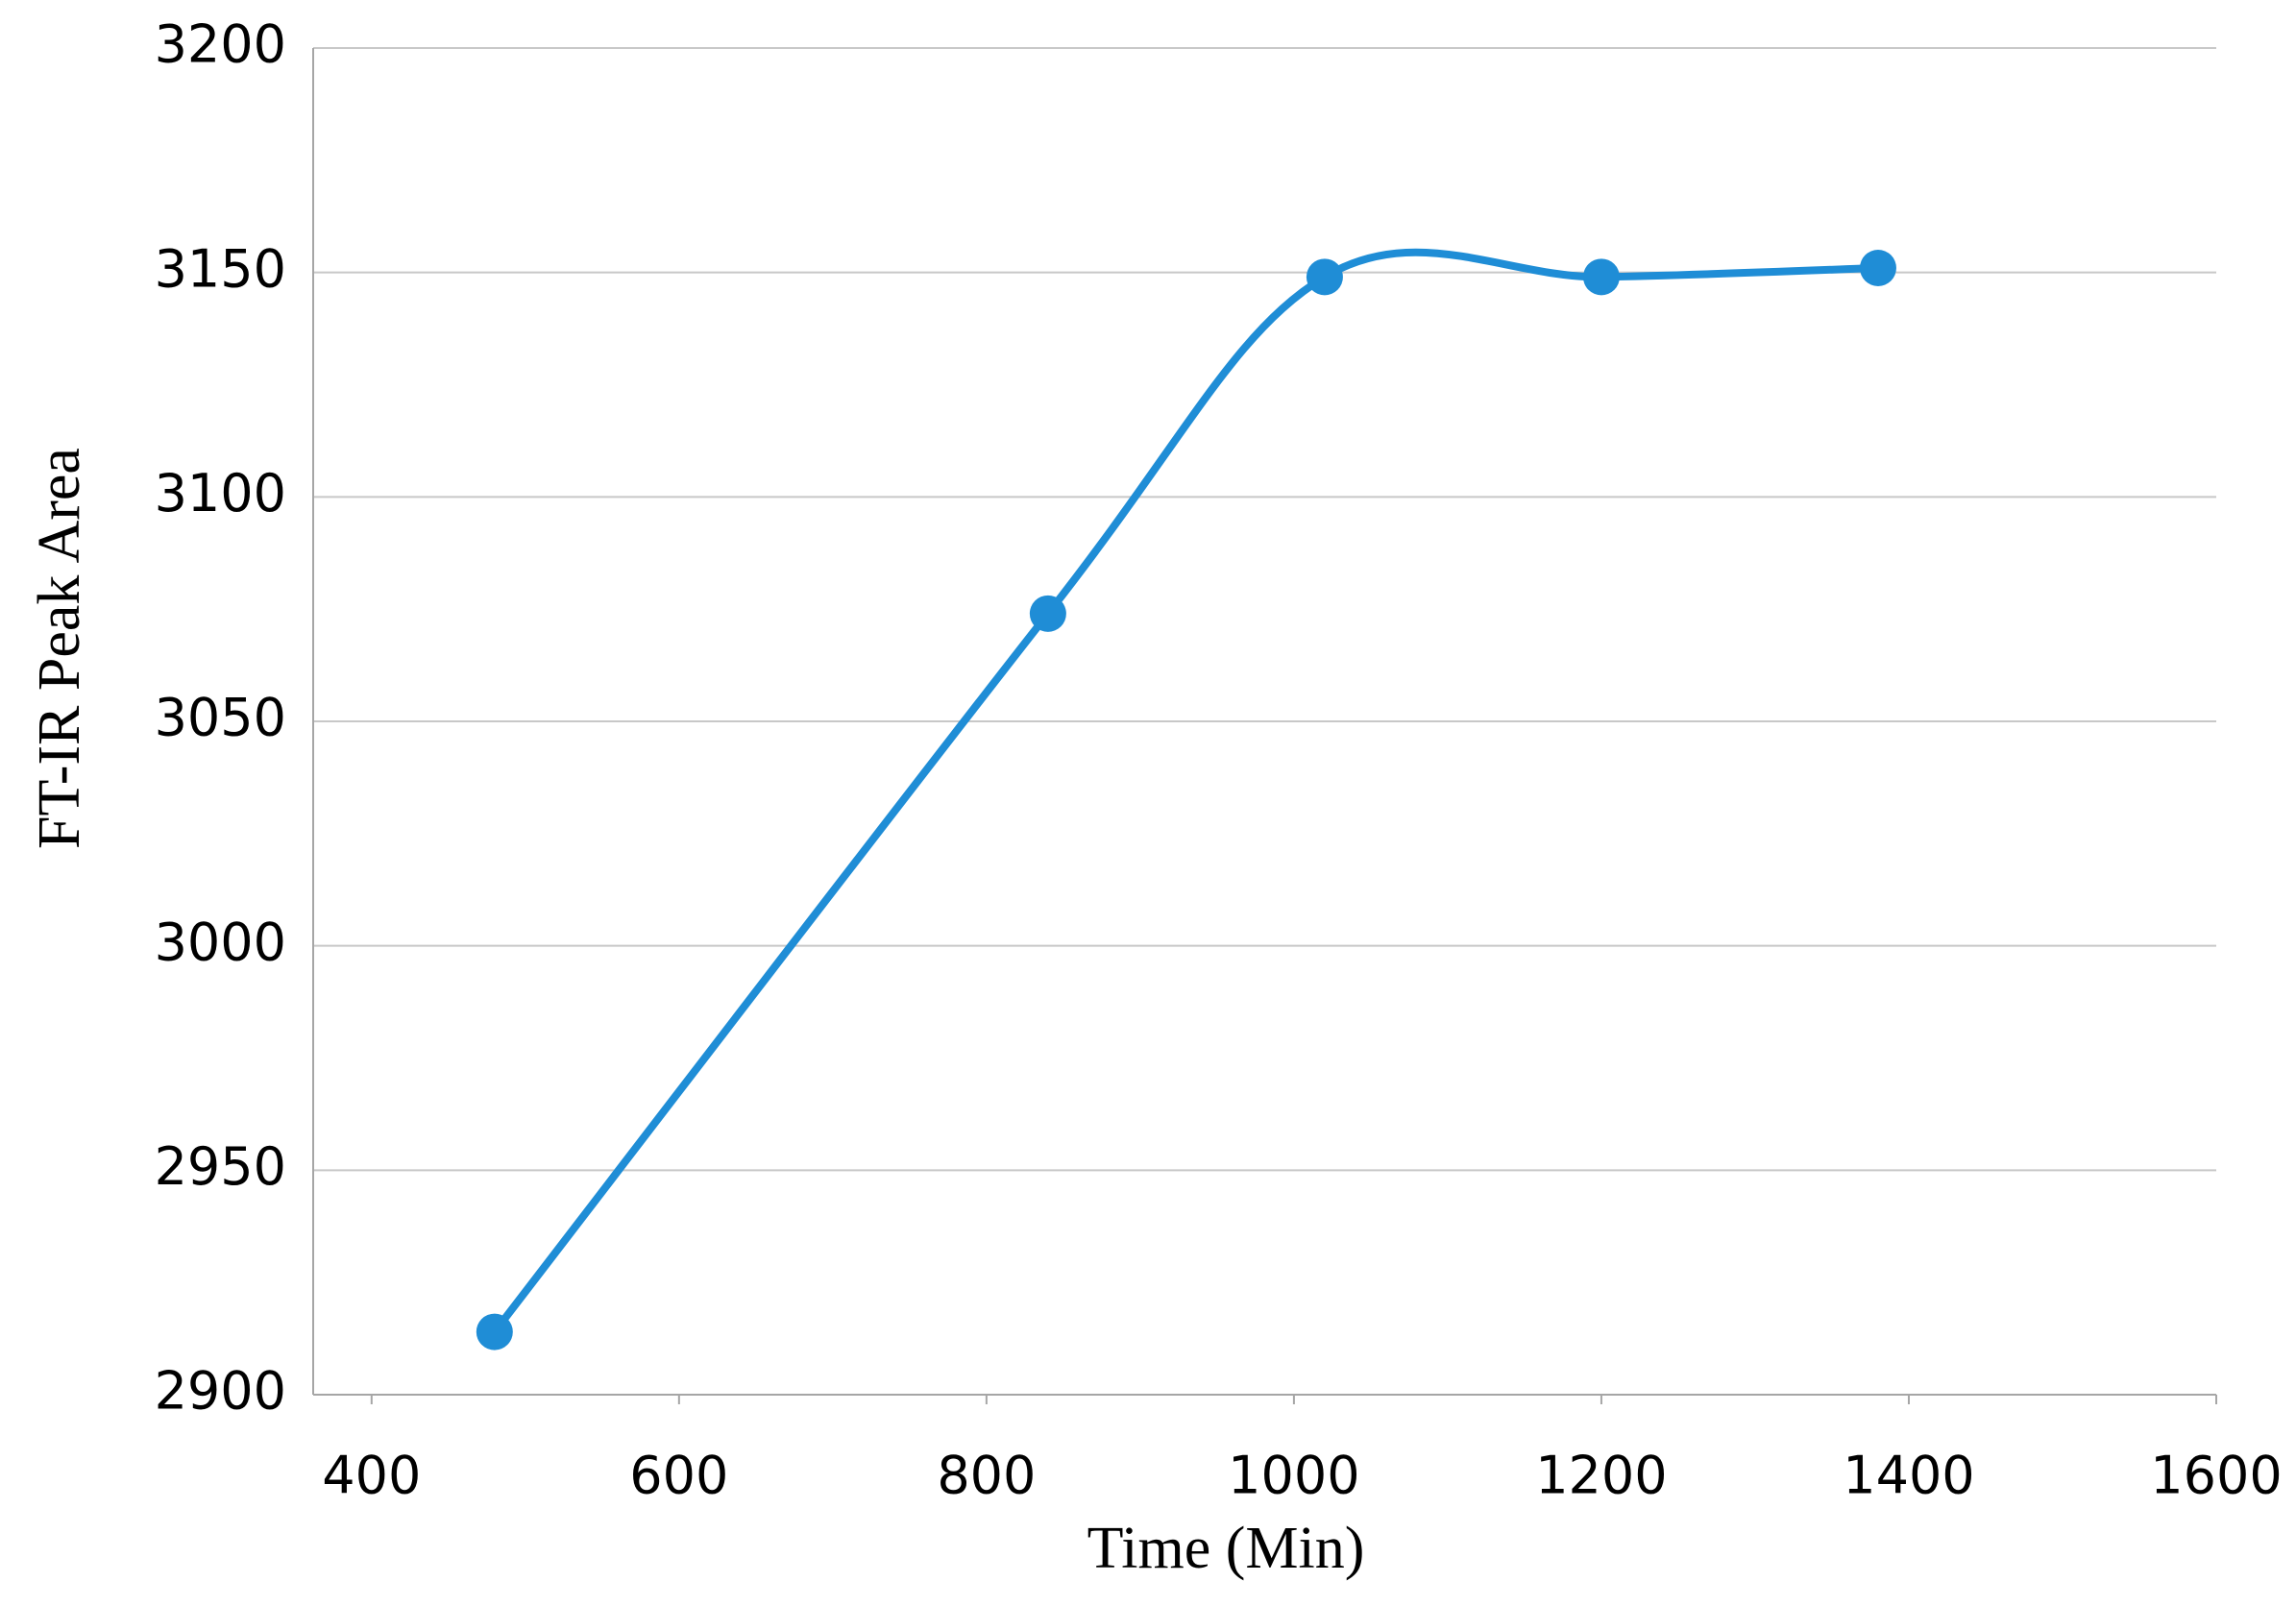 The height and width of the screenshot is (1606, 2296). What do you see at coordinates (220, 493) in the screenshot?
I see `y-tick-label: 3100` at bounding box center [220, 493].